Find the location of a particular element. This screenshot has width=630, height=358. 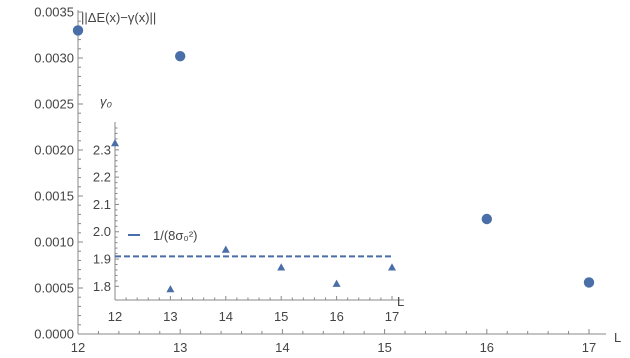

x-tick-label: 14 is located at coordinates (282, 347).